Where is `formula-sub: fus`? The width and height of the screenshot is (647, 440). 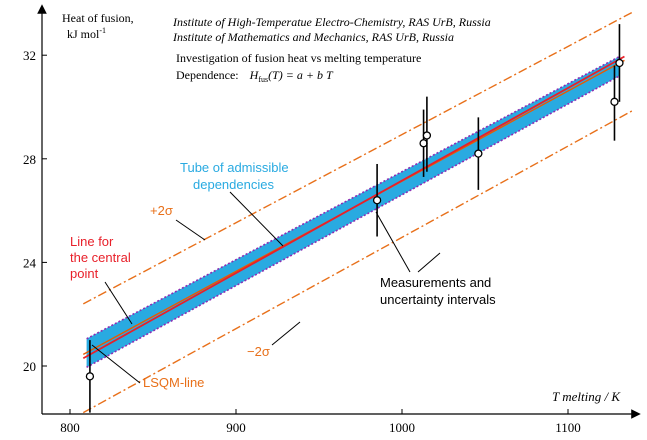 formula-sub: fus is located at coordinates (263, 79).